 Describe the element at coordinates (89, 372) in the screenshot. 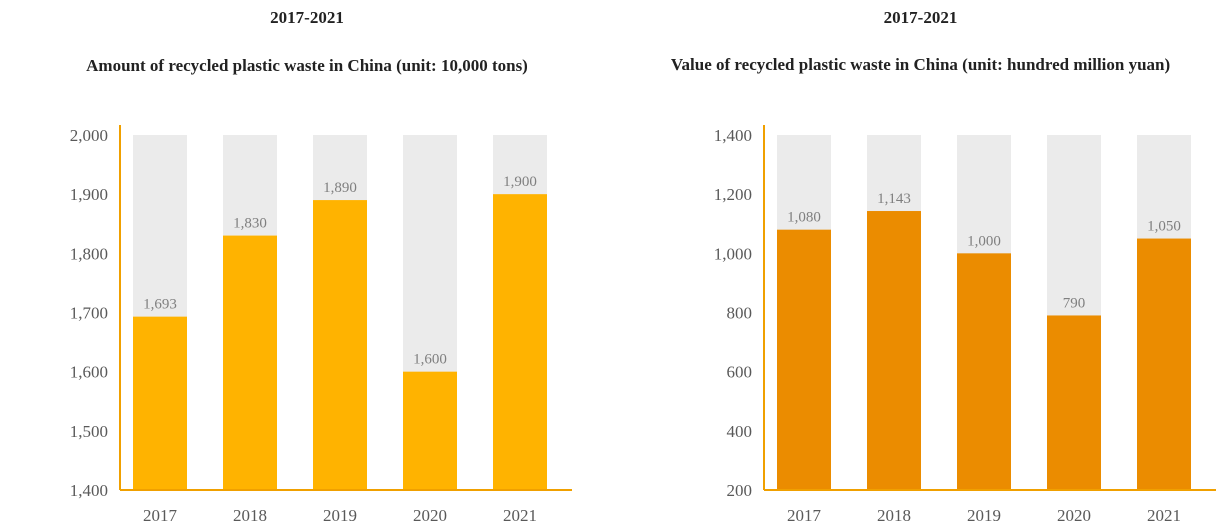

I see `y-tick-label: 1,600` at that location.